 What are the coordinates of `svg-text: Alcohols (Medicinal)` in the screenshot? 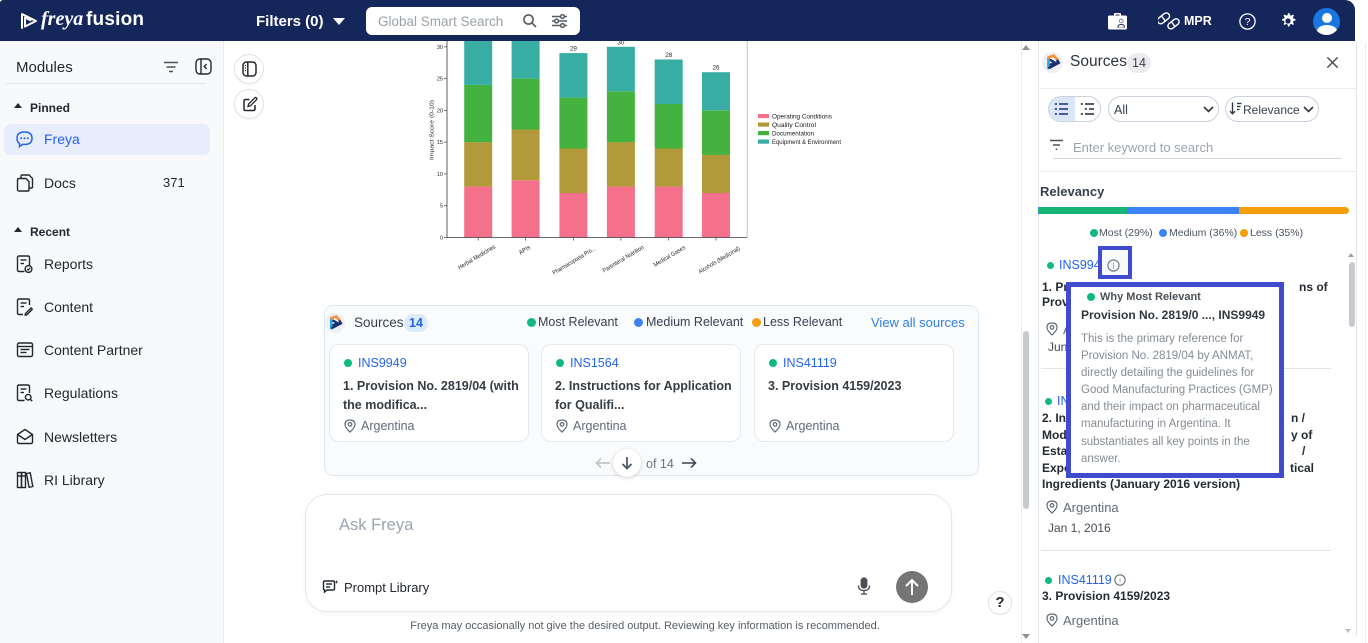 It's located at (719, 260).